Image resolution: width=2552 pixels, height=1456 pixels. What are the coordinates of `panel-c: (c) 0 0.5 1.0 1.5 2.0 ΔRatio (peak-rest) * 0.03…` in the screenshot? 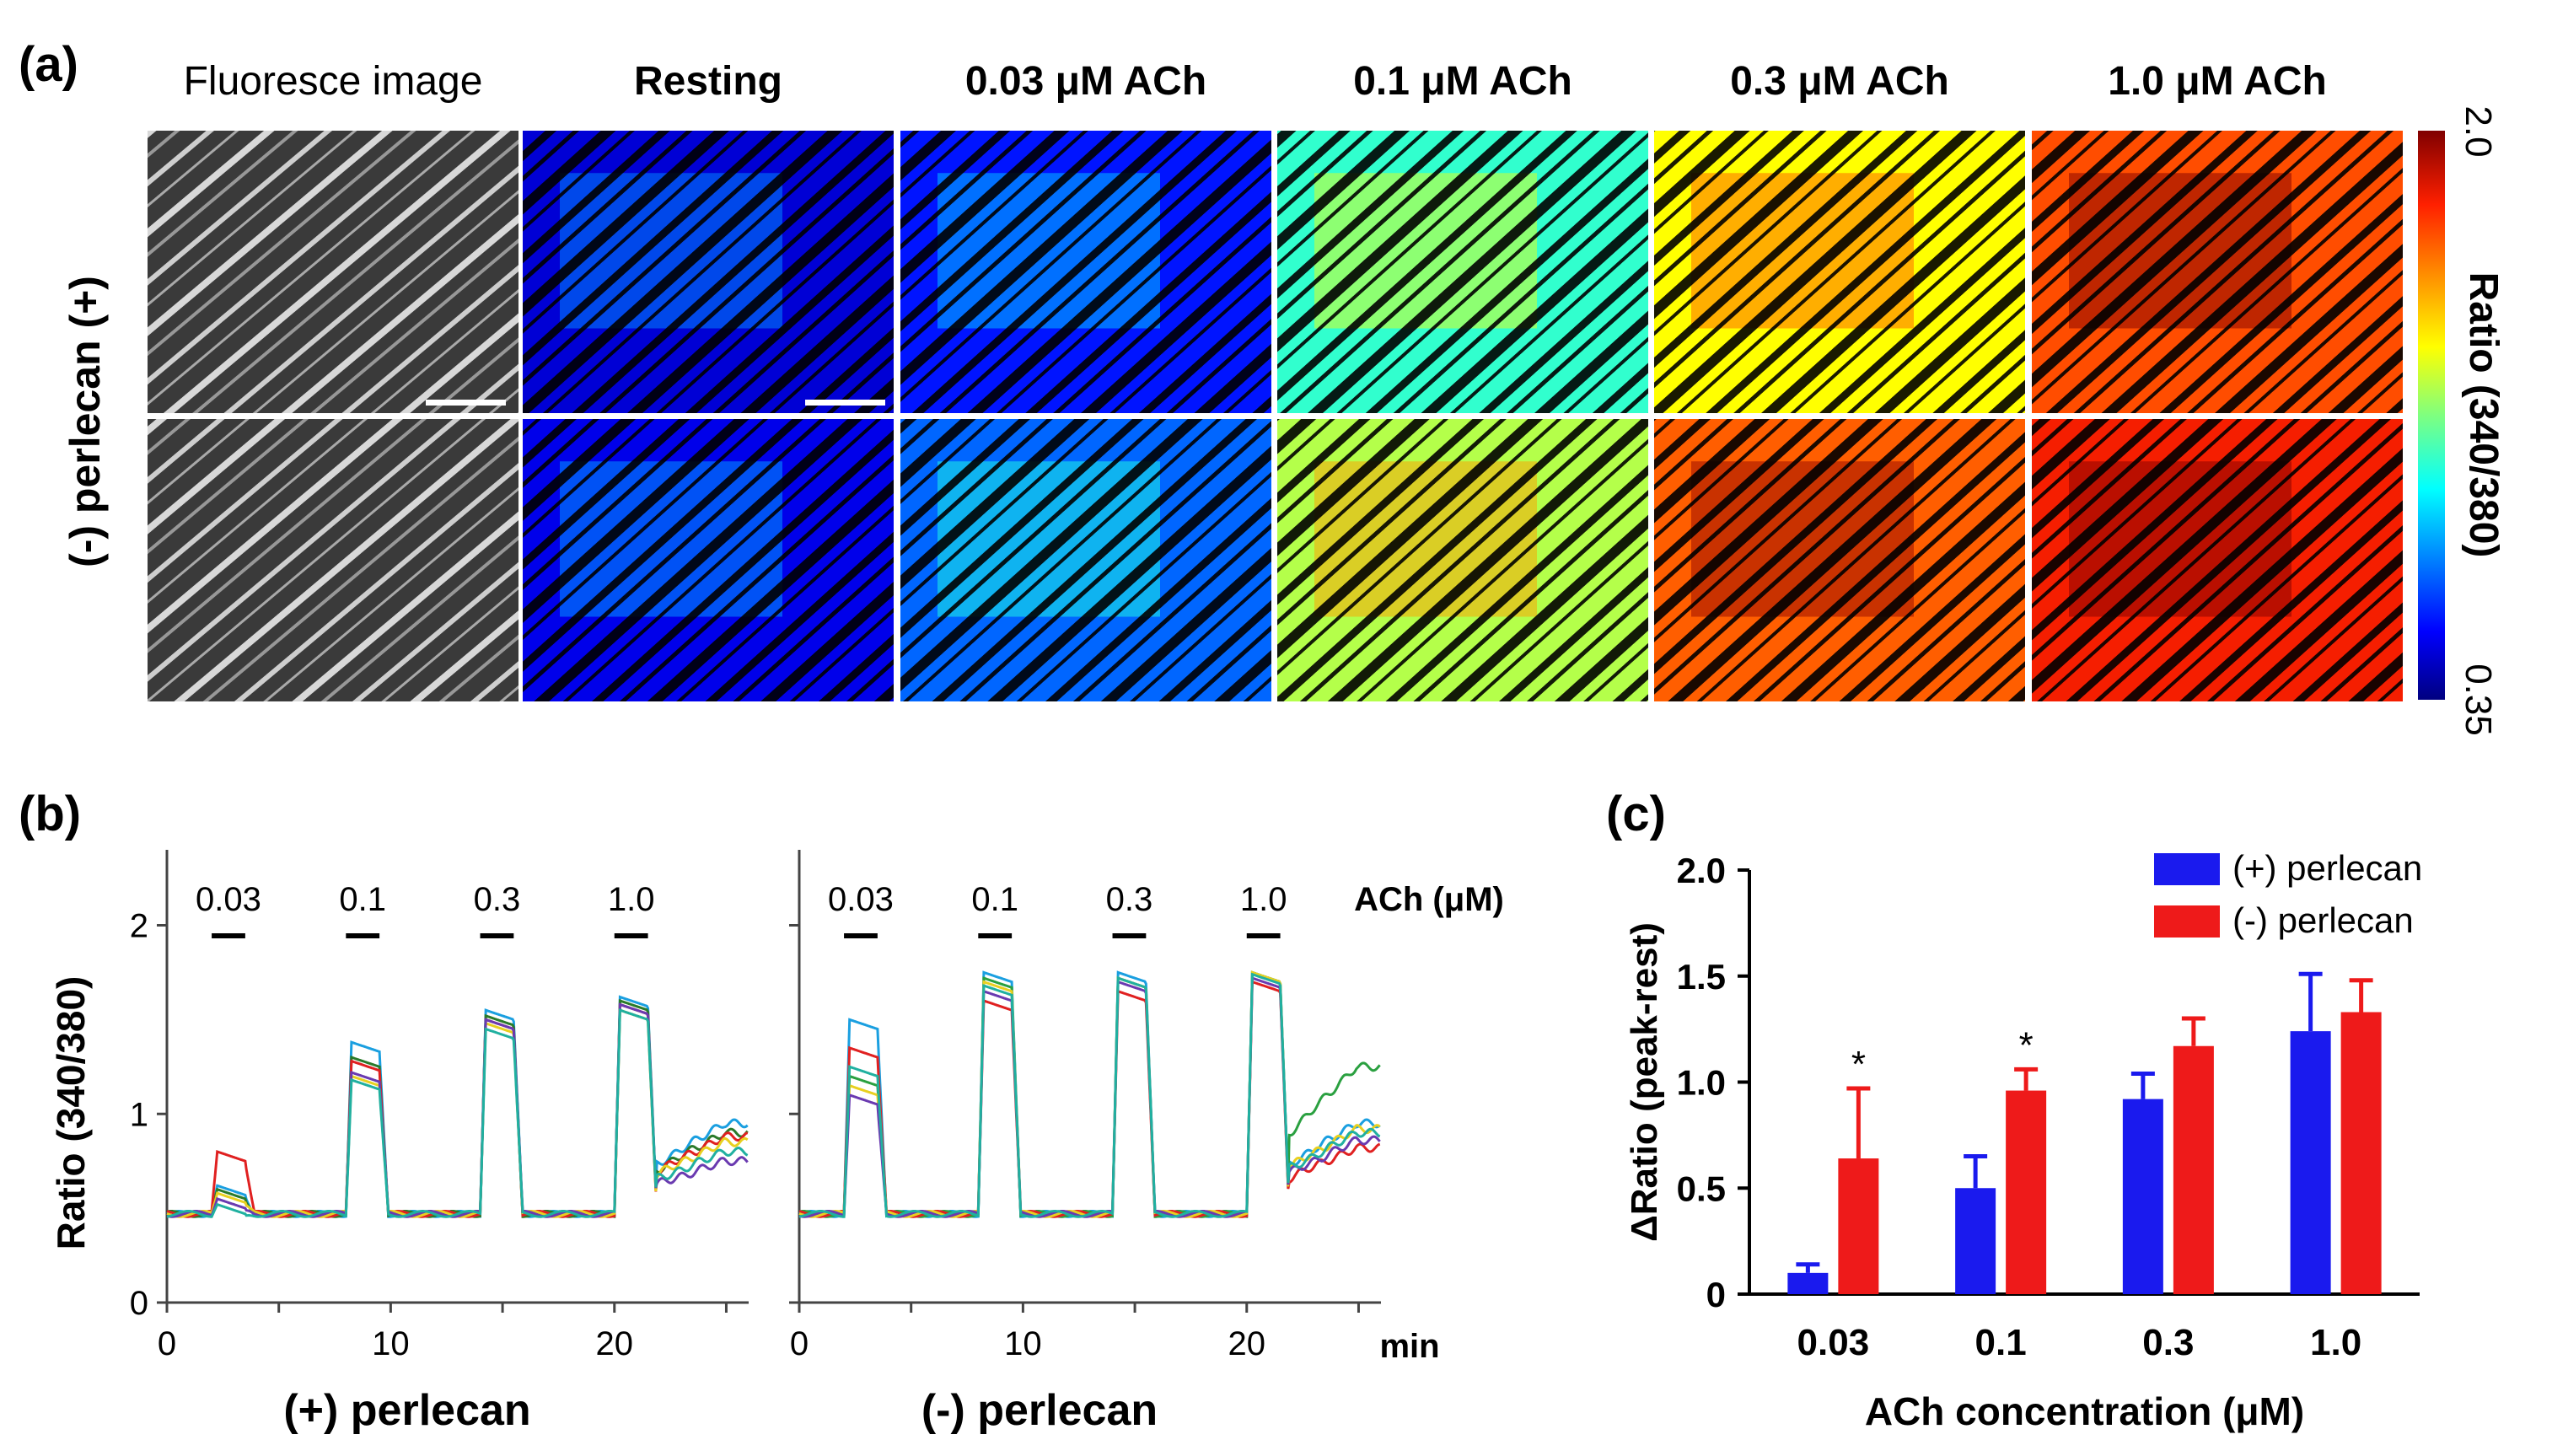 It's located at (2014, 1110).